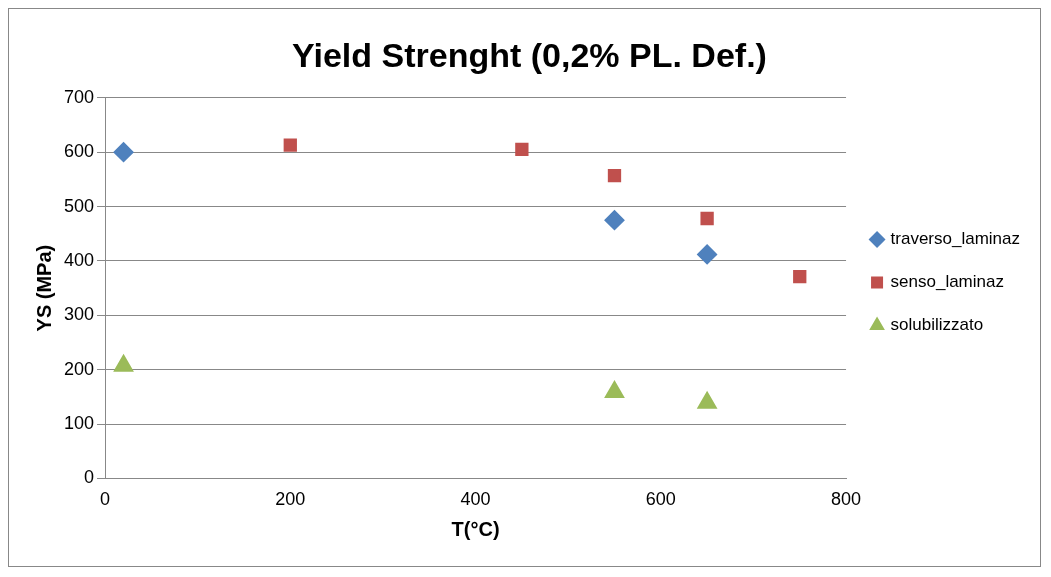  Describe the element at coordinates (290, 499) in the screenshot. I see `x-tick-label: 200` at that location.